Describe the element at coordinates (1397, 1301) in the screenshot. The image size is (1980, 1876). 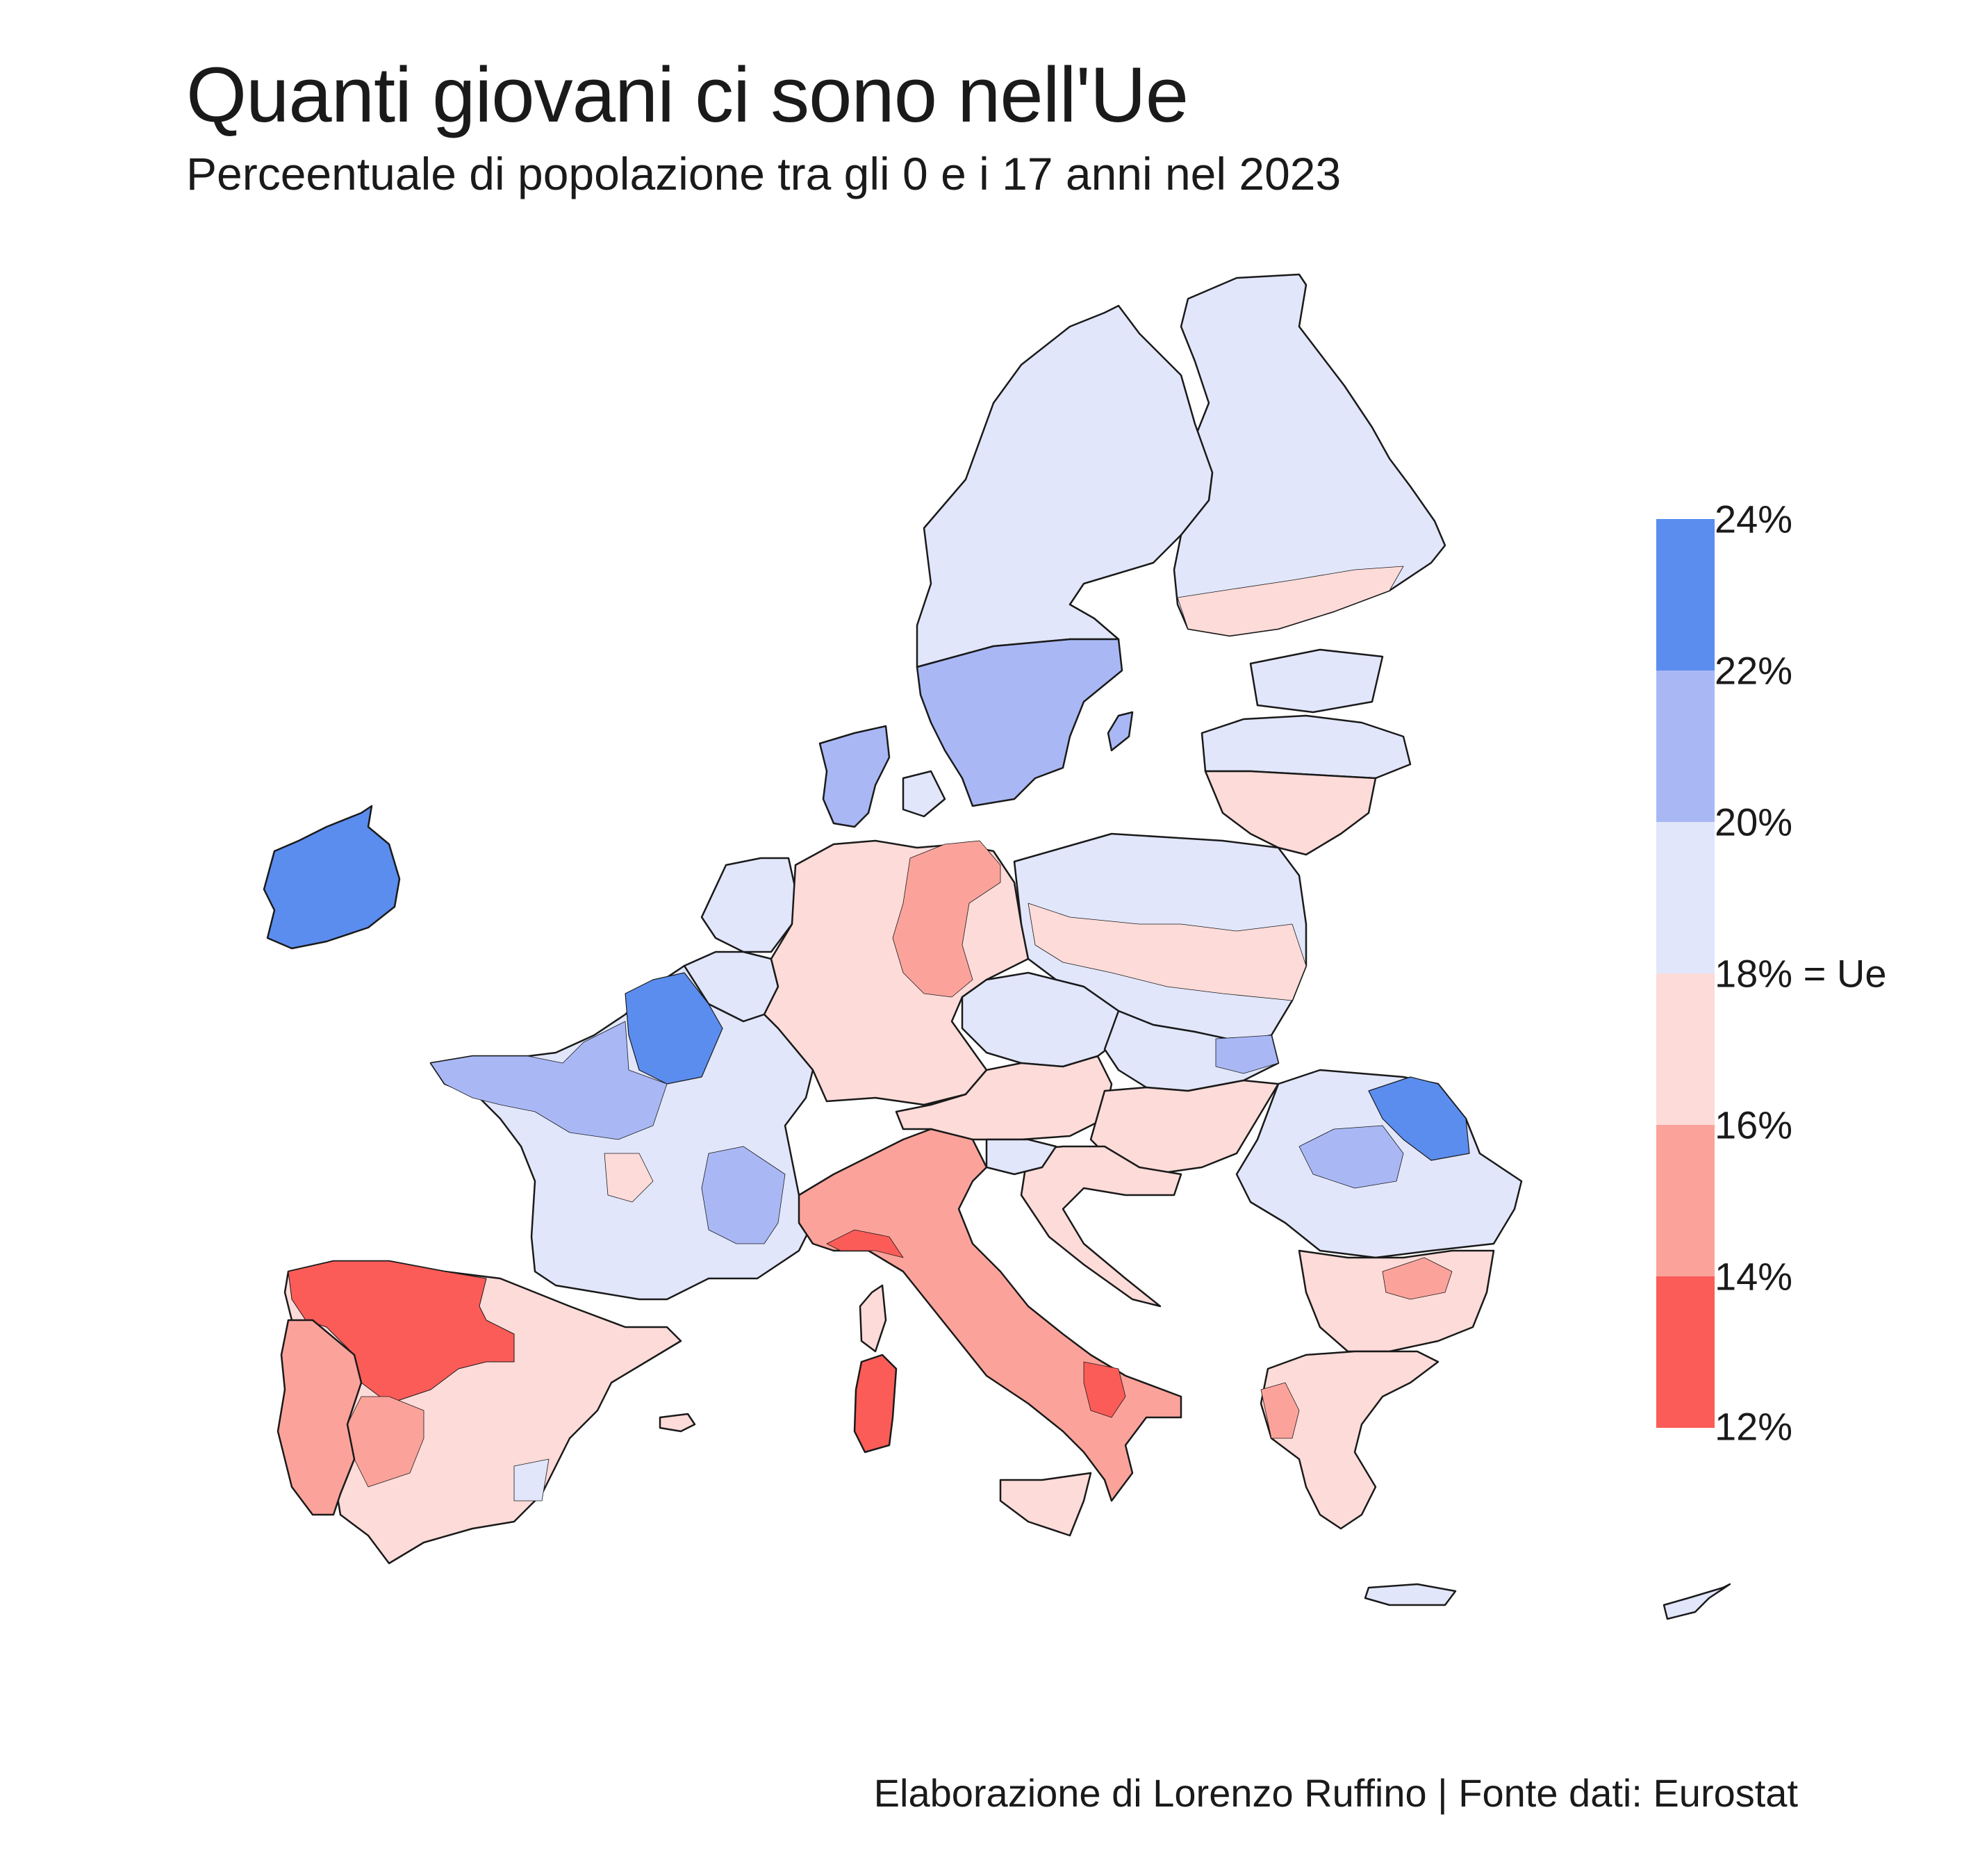
I see `region-bulgaria` at that location.